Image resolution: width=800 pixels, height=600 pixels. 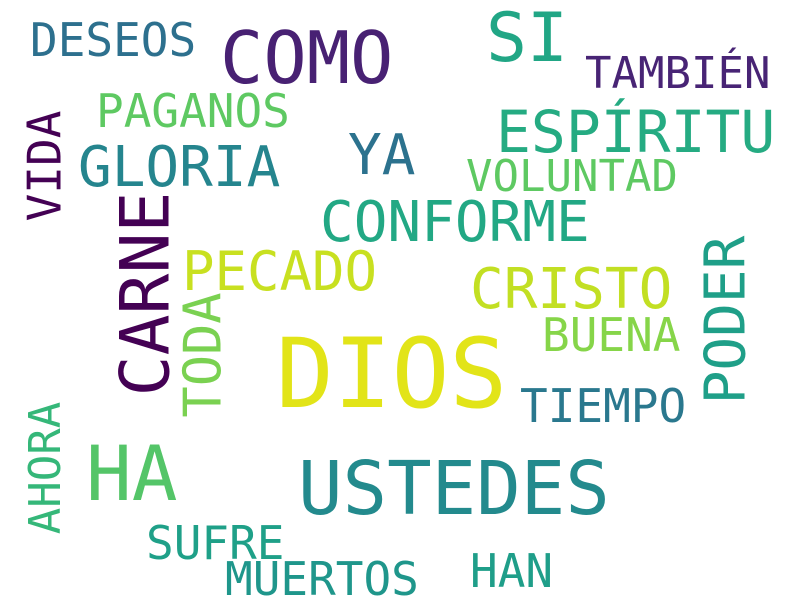 What do you see at coordinates (611, 335) in the screenshot?
I see `word-buena: BUENA` at bounding box center [611, 335].